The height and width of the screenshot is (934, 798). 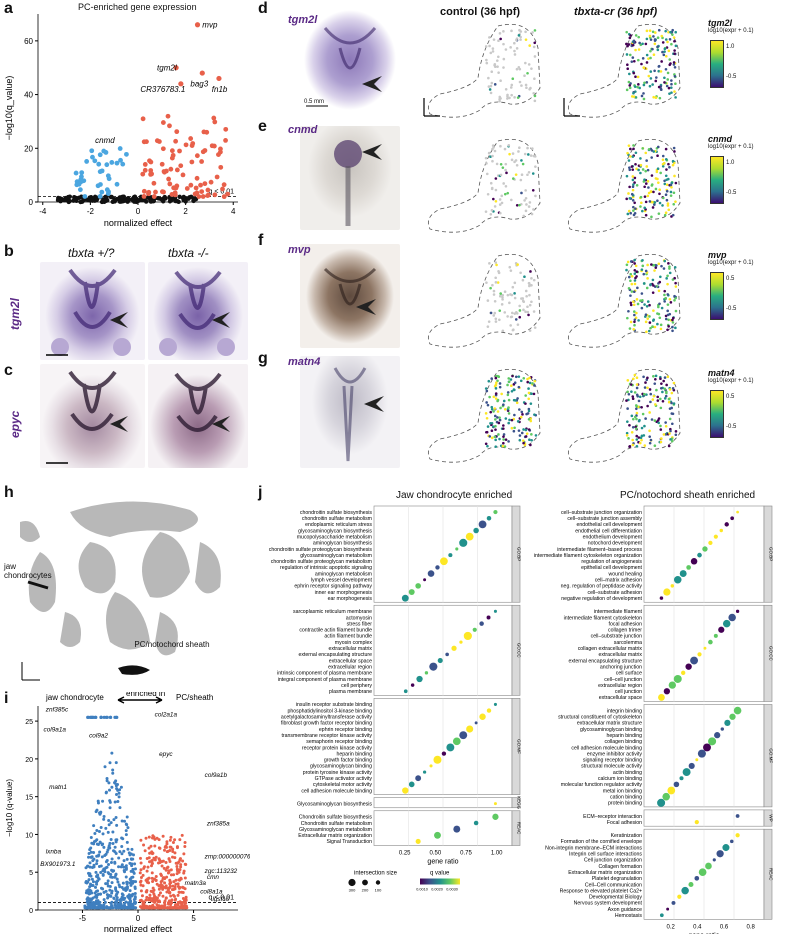 What do you see at coordinates (218, 823) in the screenshot?
I see `gene-label: znf385a` at bounding box center [218, 823].